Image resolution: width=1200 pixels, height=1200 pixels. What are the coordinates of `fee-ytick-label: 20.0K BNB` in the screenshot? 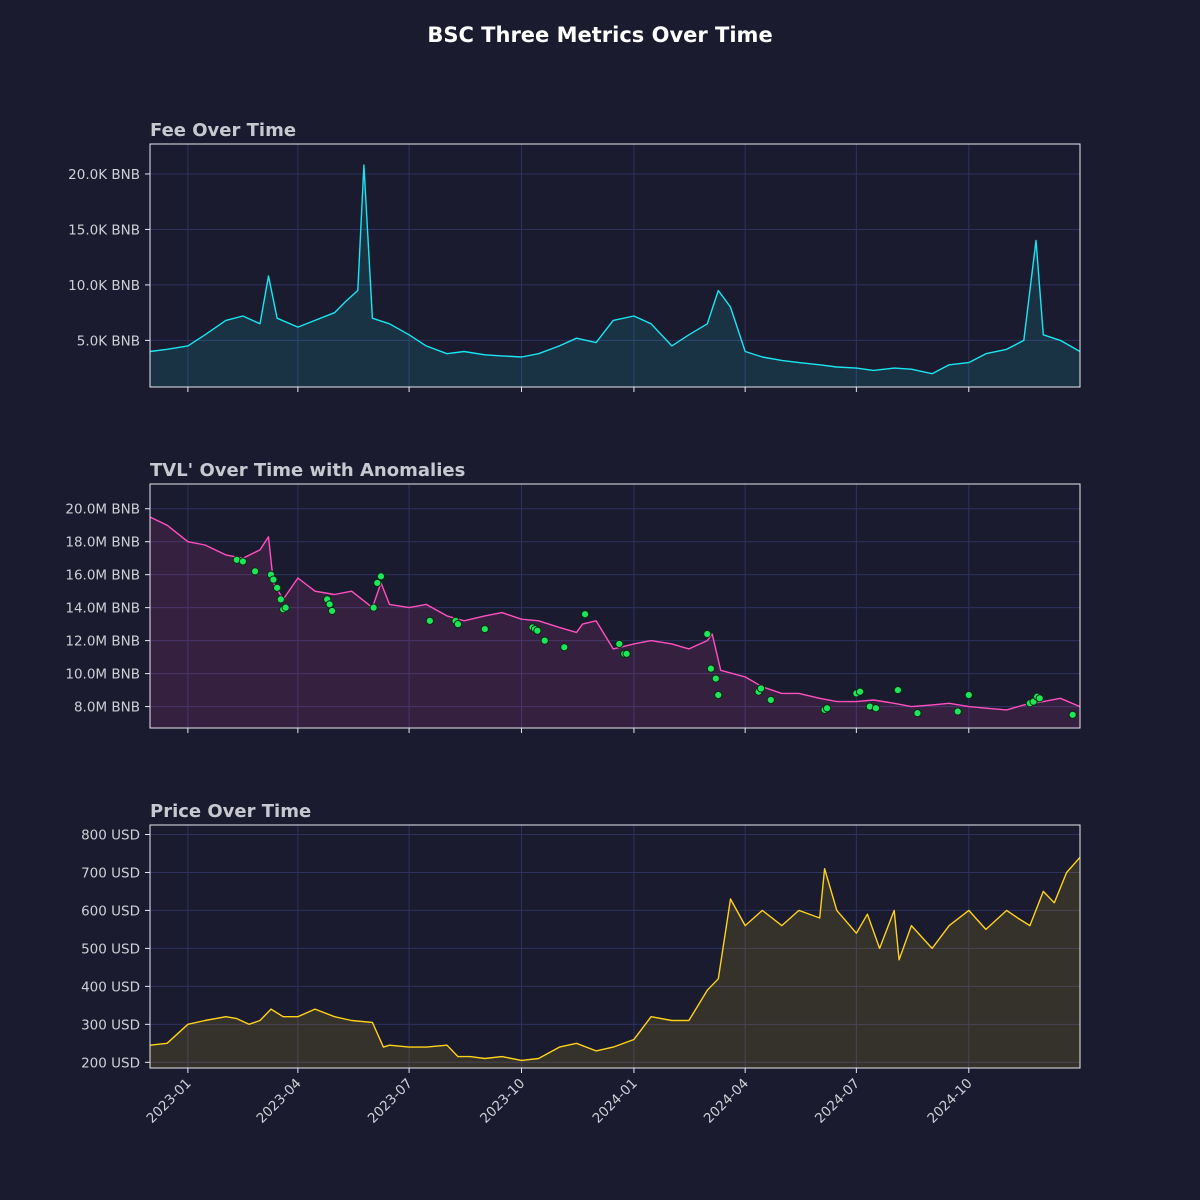 It's located at (104, 175).